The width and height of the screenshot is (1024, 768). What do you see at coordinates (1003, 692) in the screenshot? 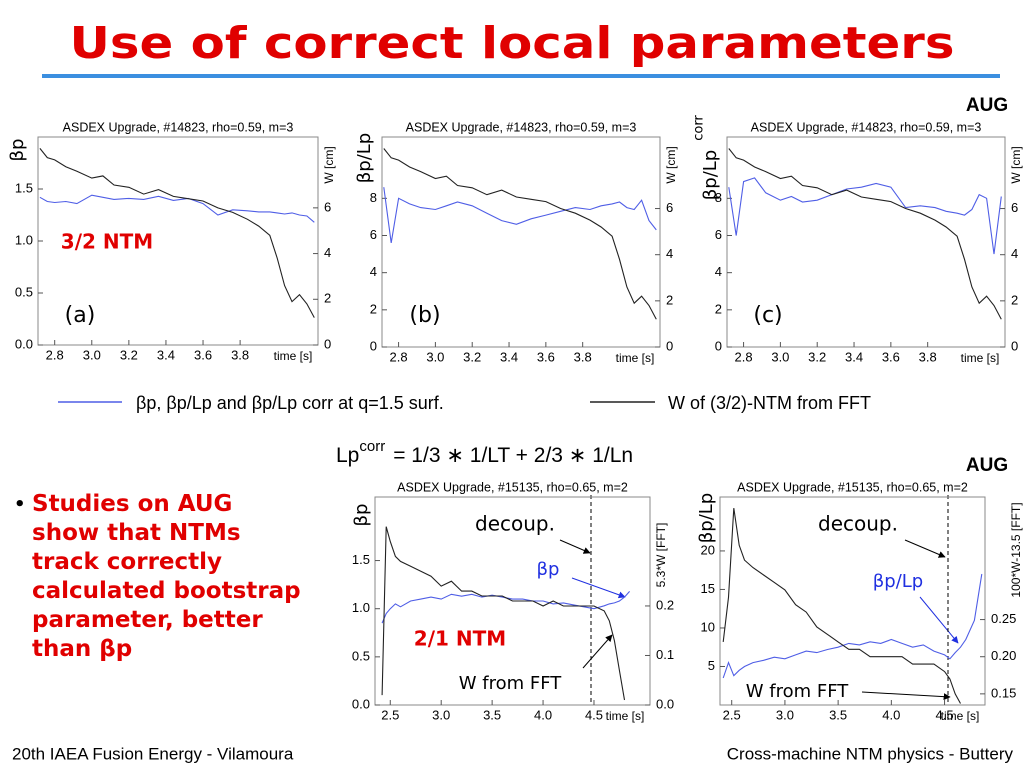
I see `y2-tick-label: 0.15` at bounding box center [1003, 692].